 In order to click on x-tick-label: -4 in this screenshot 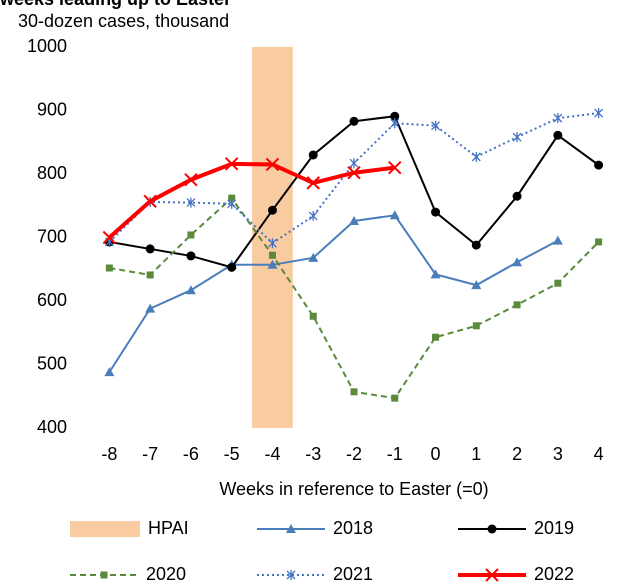, I will do `click(272, 454)`.